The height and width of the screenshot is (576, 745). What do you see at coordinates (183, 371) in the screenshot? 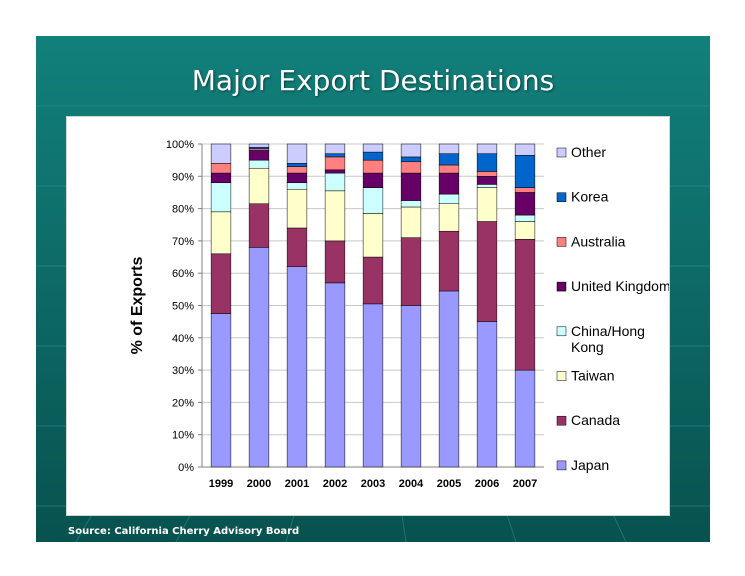
I see `y-tick-label: 30%` at bounding box center [183, 371].